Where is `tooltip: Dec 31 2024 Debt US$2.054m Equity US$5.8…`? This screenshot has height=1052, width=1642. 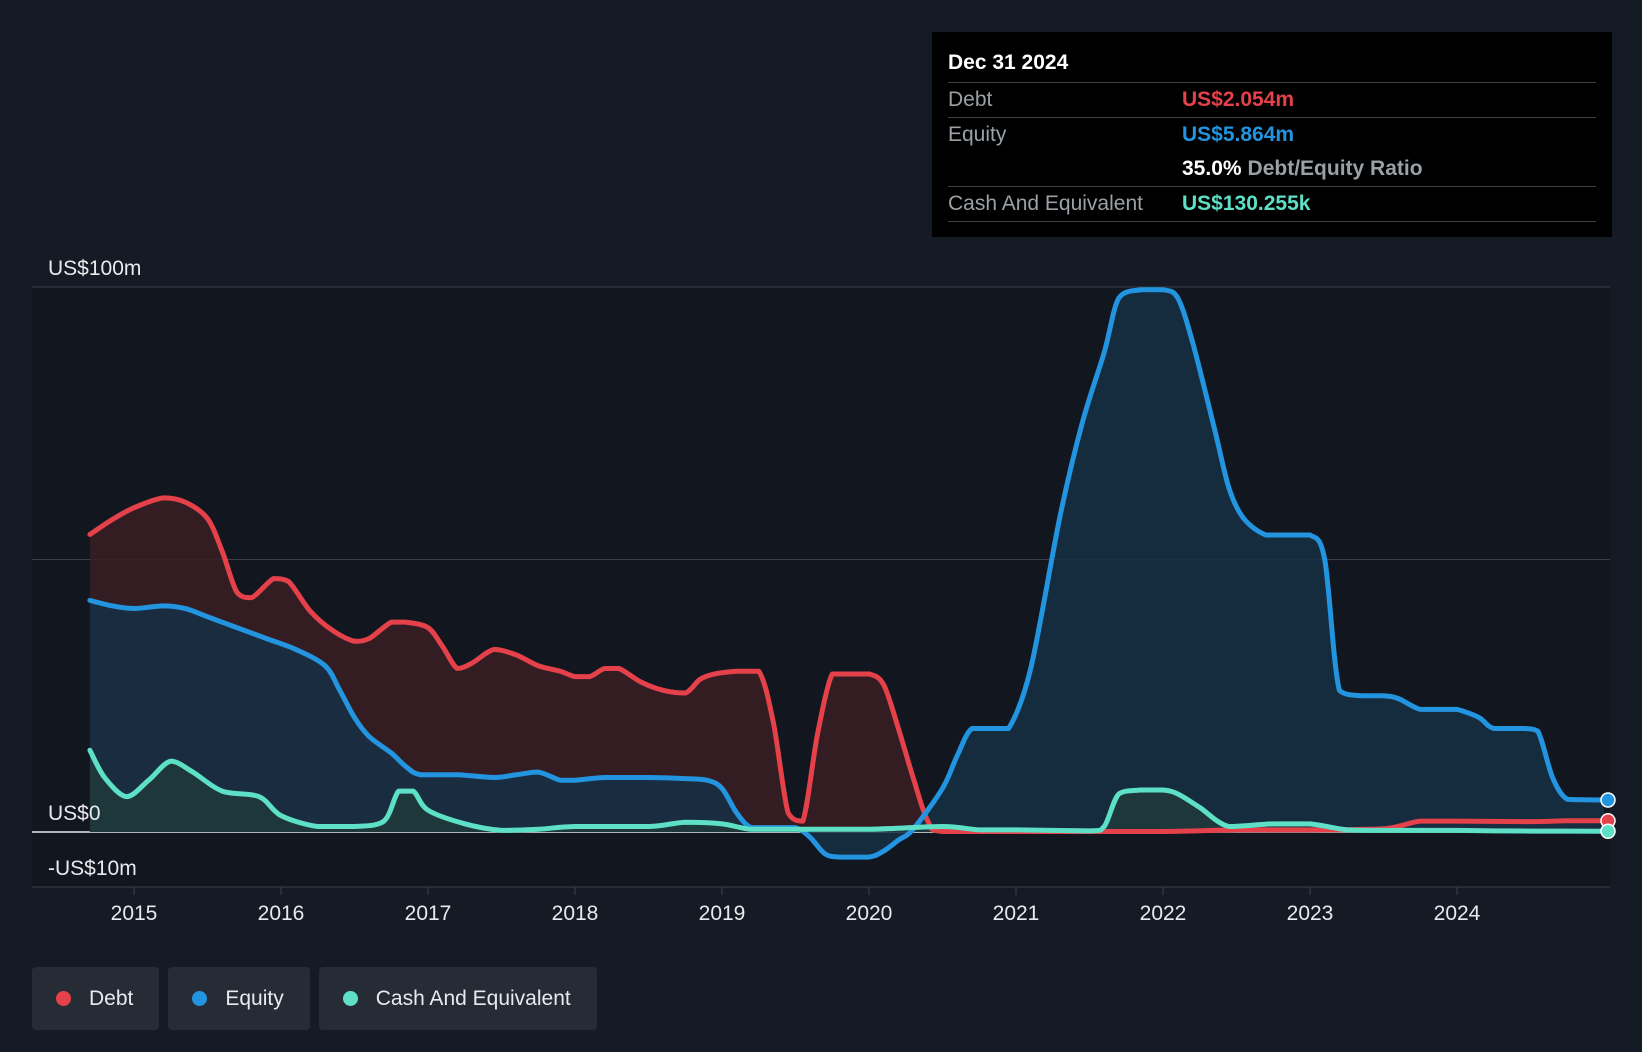
tooltip: Dec 31 2024 Debt US$2.054m Equity US$5.8… is located at coordinates (1272, 134).